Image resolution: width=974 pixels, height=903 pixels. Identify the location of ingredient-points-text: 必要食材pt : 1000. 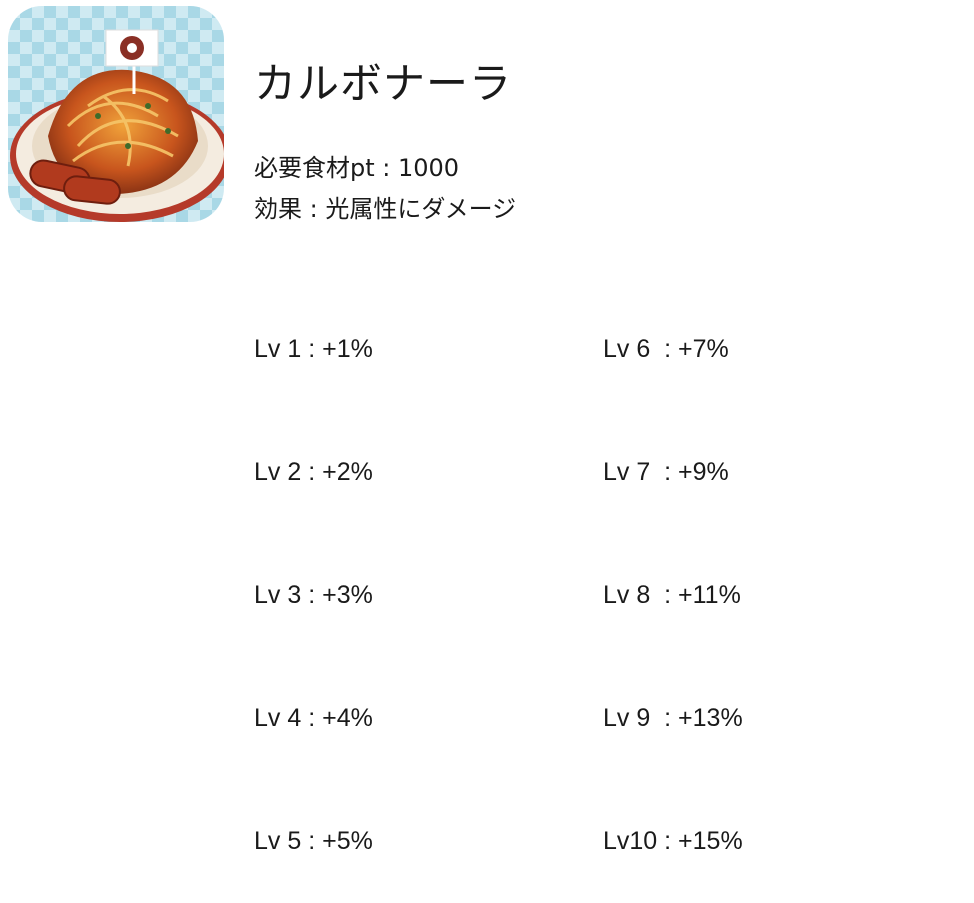
(357, 168).